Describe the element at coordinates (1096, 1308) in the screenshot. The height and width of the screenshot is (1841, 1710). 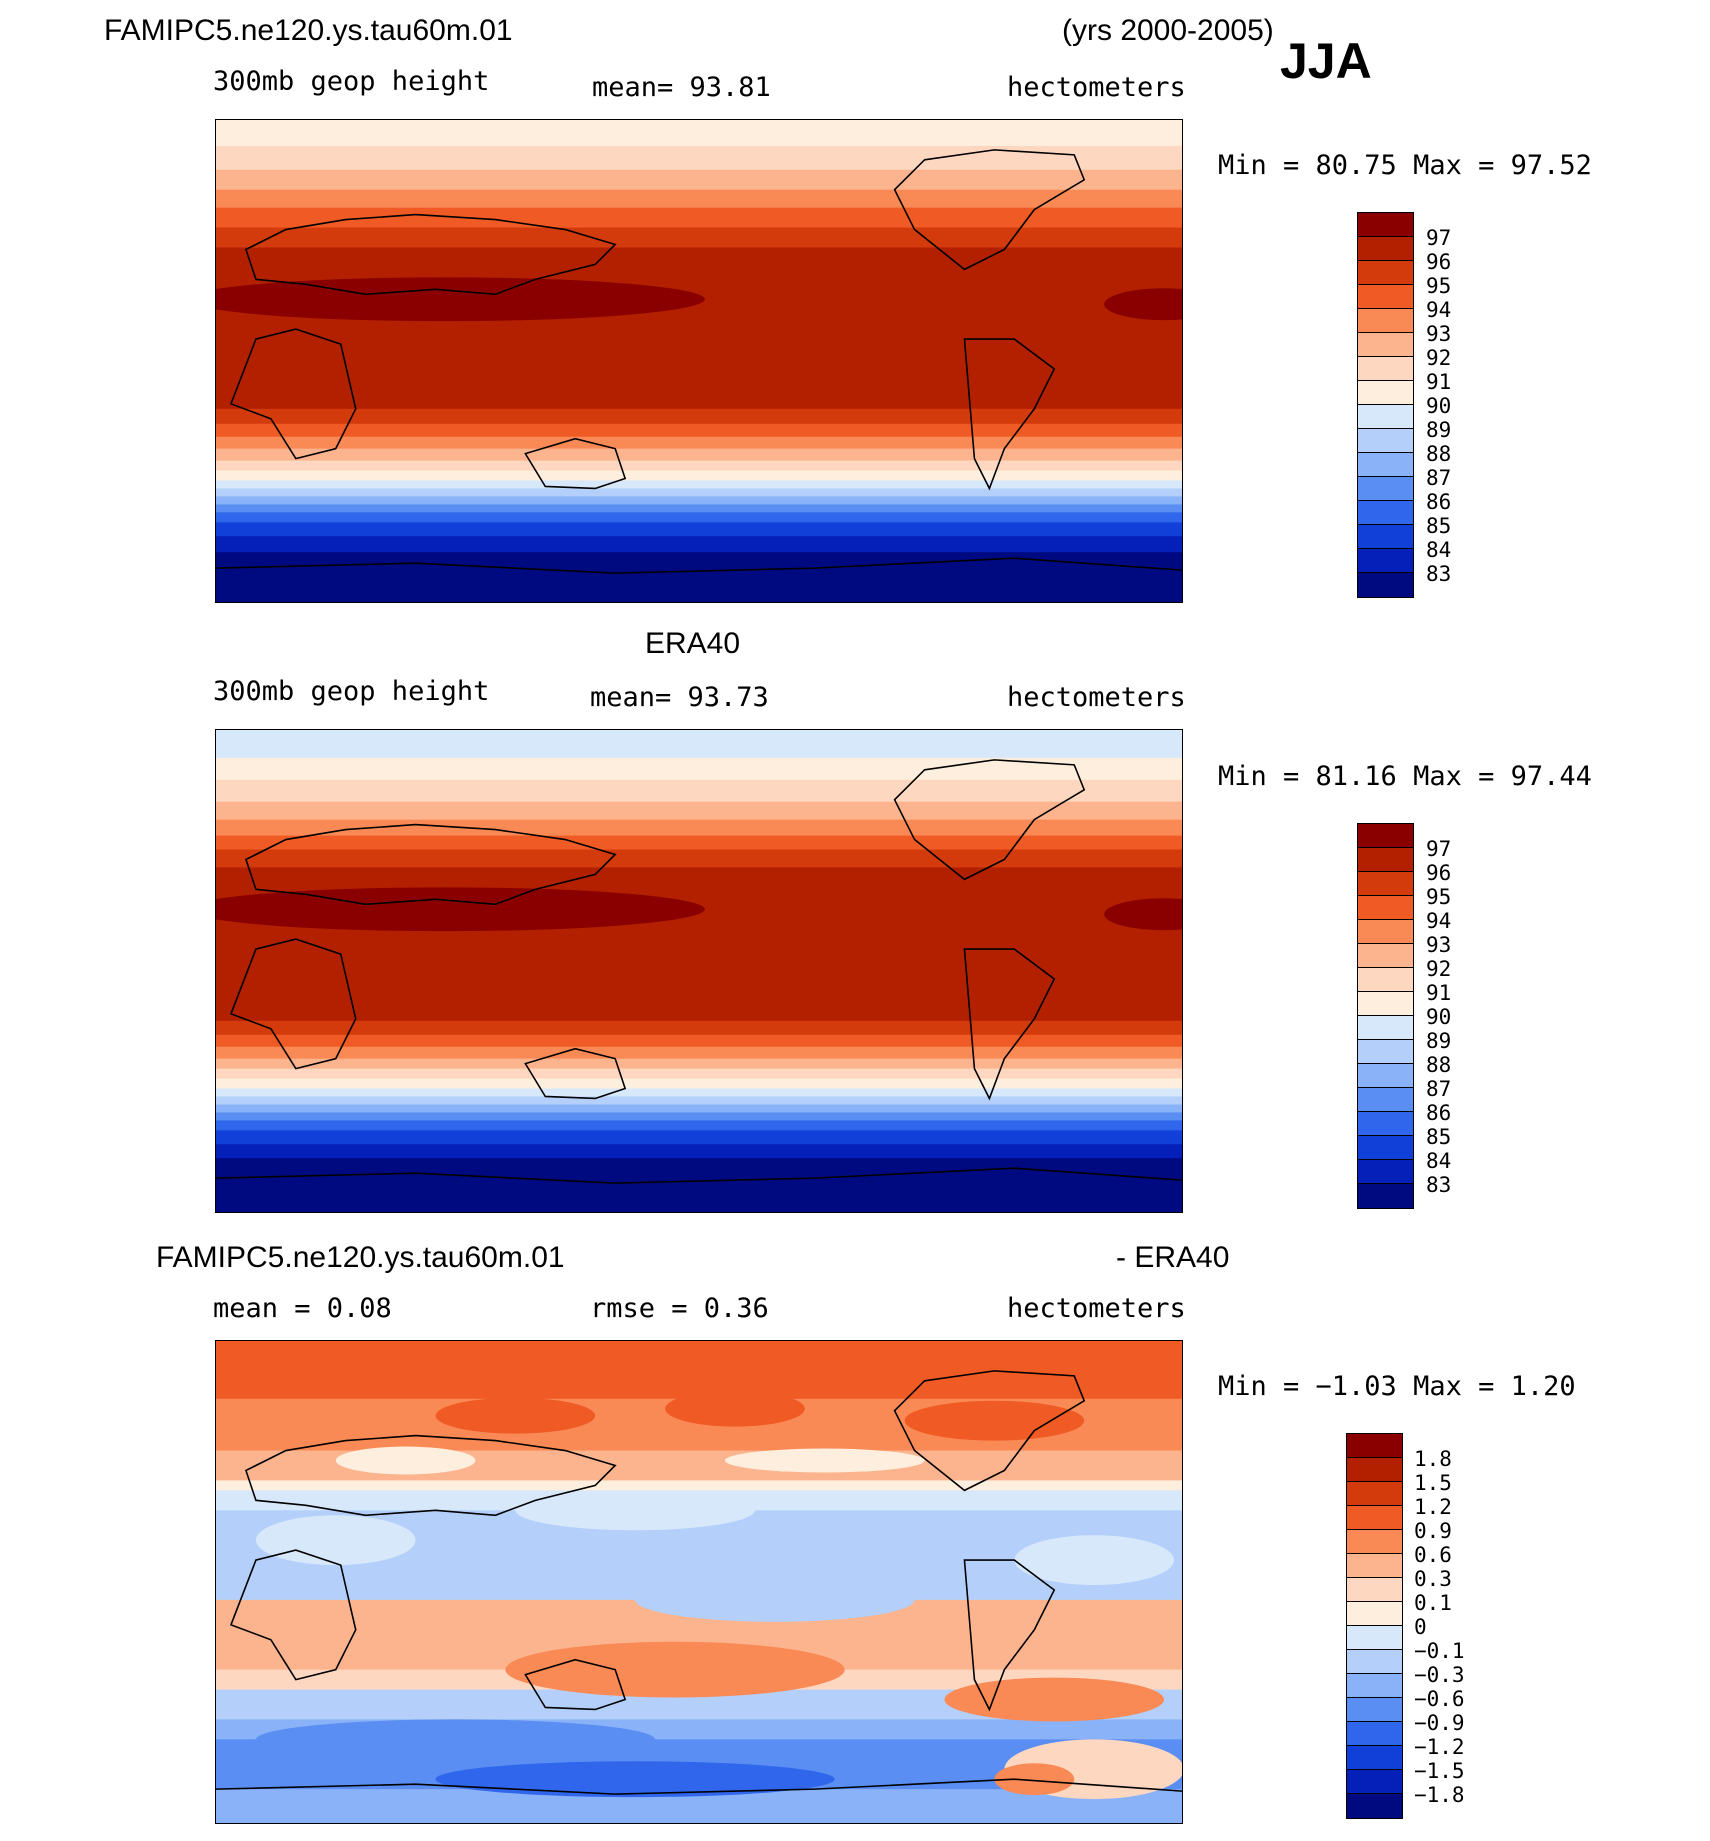
I see `panel3-units: hectometers` at that location.